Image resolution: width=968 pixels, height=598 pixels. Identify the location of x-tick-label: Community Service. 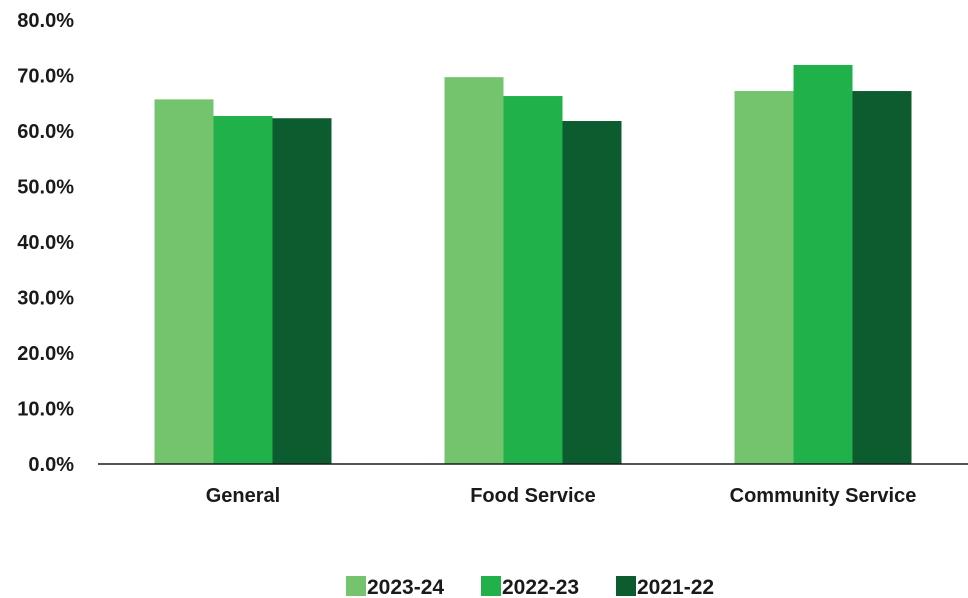
(823, 496).